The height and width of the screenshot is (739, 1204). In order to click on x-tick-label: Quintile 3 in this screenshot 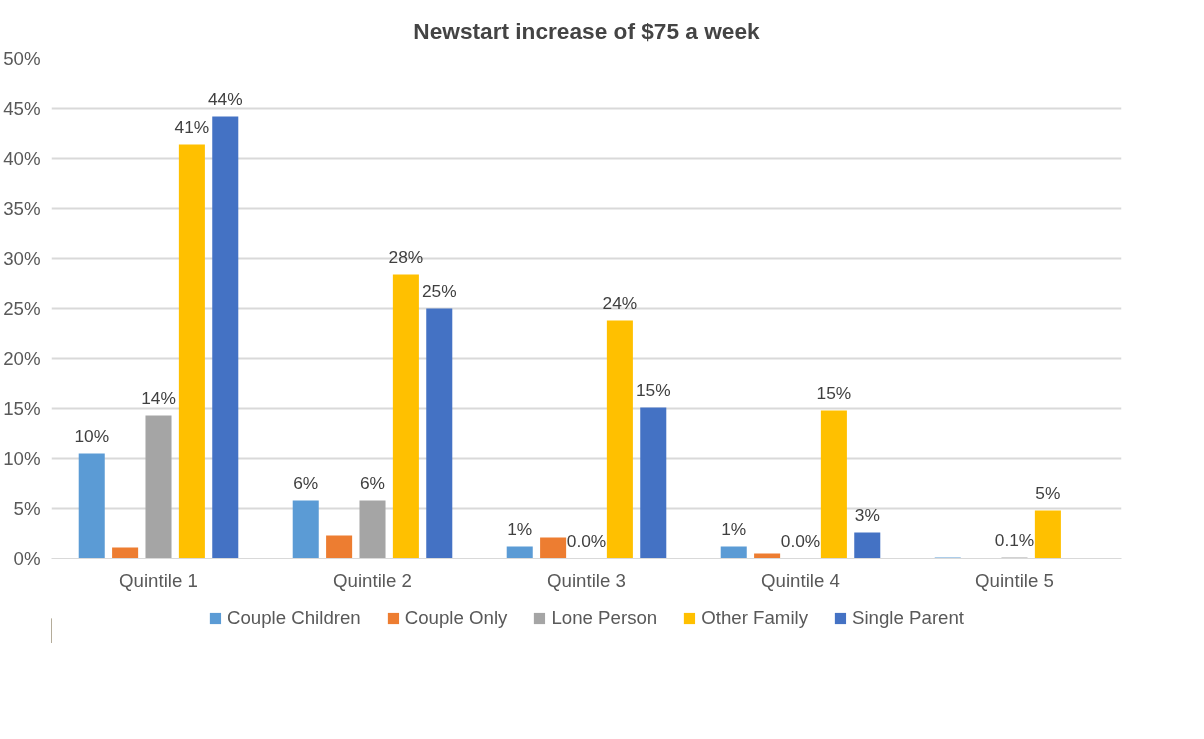, I will do `click(586, 580)`.